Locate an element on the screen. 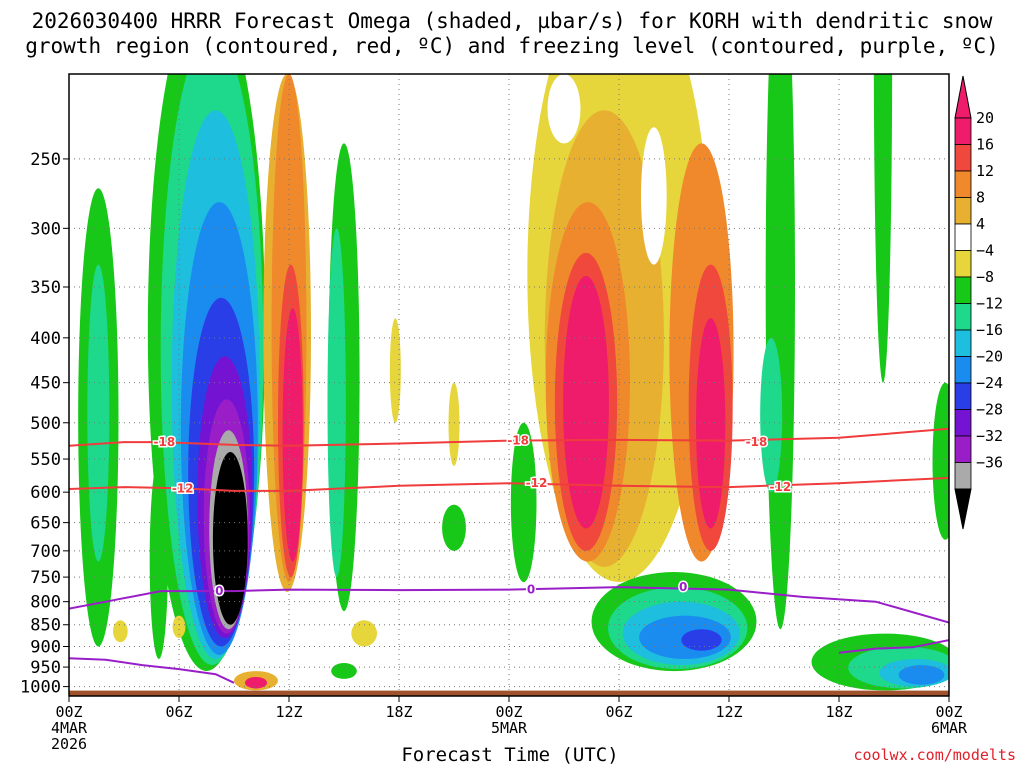  colorbar-label: −24 is located at coordinates (989, 383).